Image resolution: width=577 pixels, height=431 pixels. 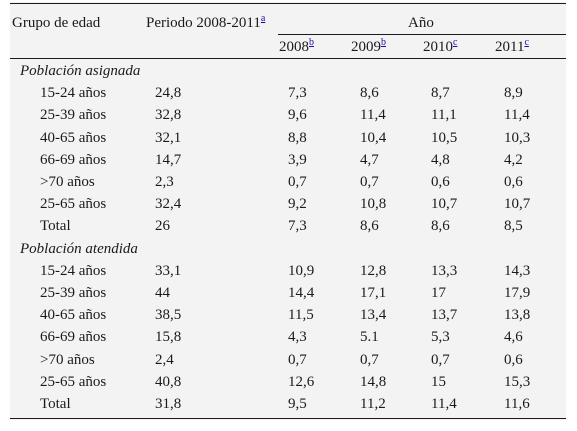 What do you see at coordinates (513, 226) in the screenshot?
I see `cell-y2011: 8,5` at bounding box center [513, 226].